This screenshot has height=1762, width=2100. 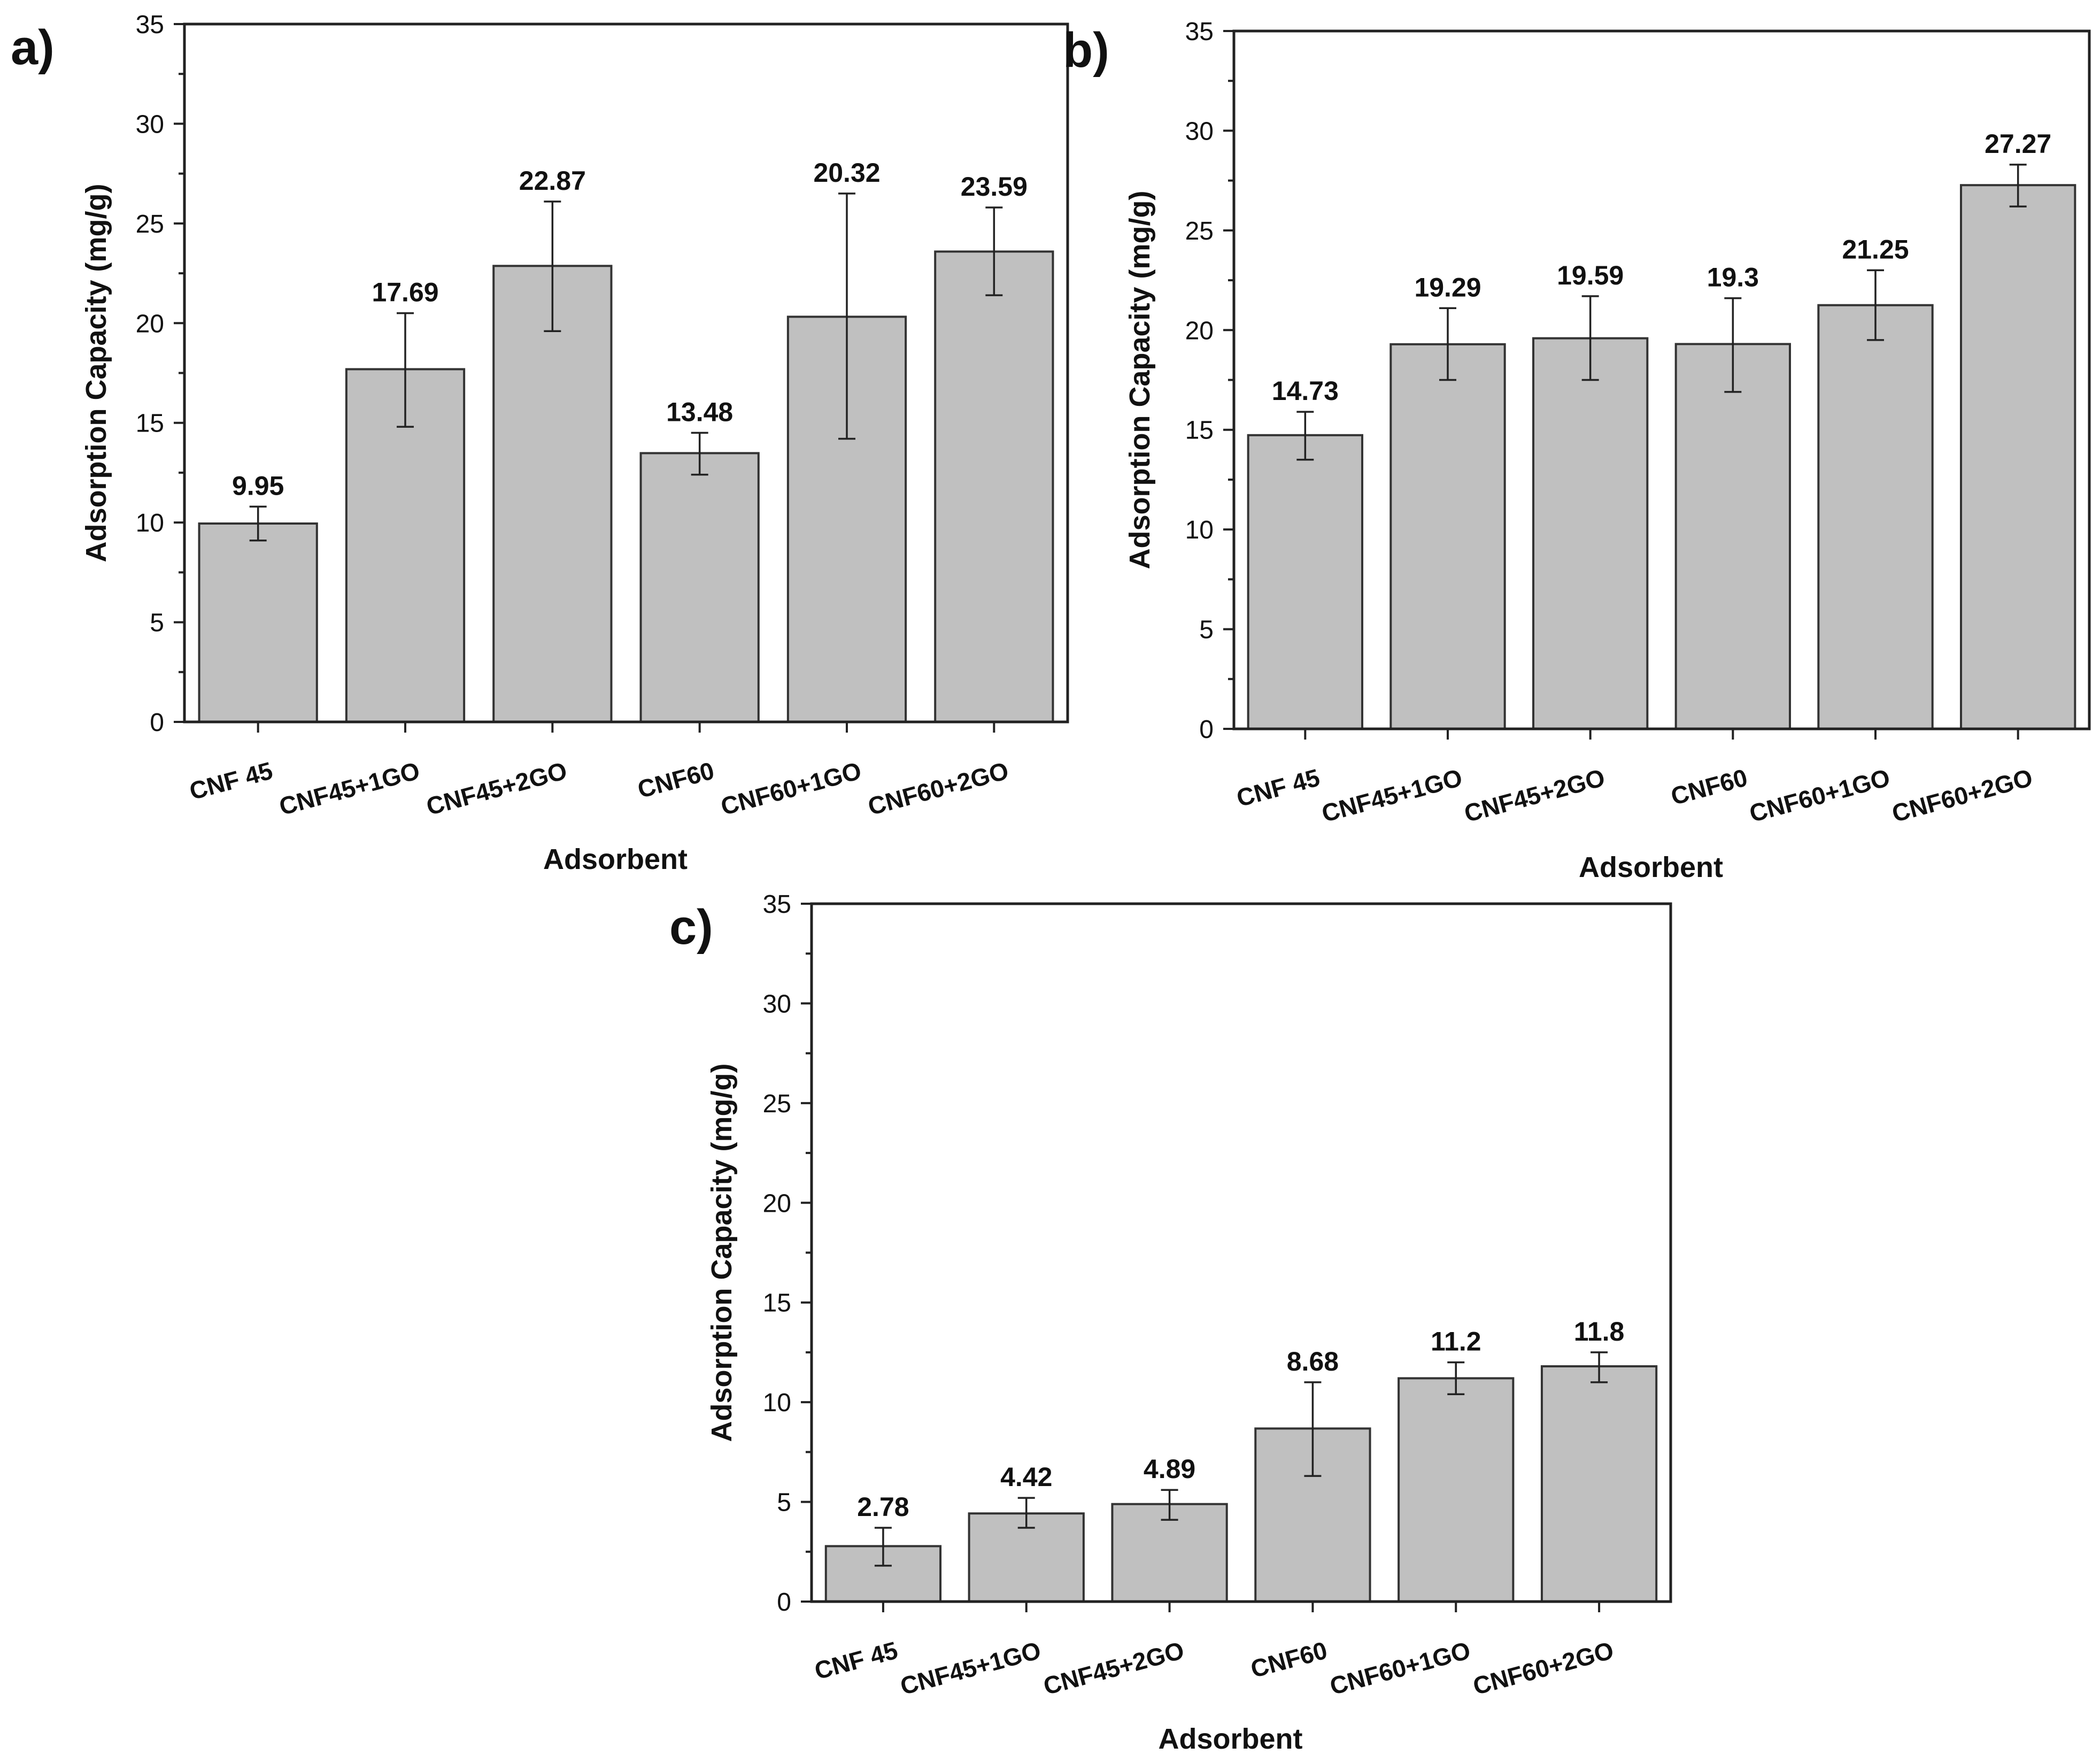 What do you see at coordinates (1447, 287) in the screenshot?
I see `data-label: 19.29` at bounding box center [1447, 287].